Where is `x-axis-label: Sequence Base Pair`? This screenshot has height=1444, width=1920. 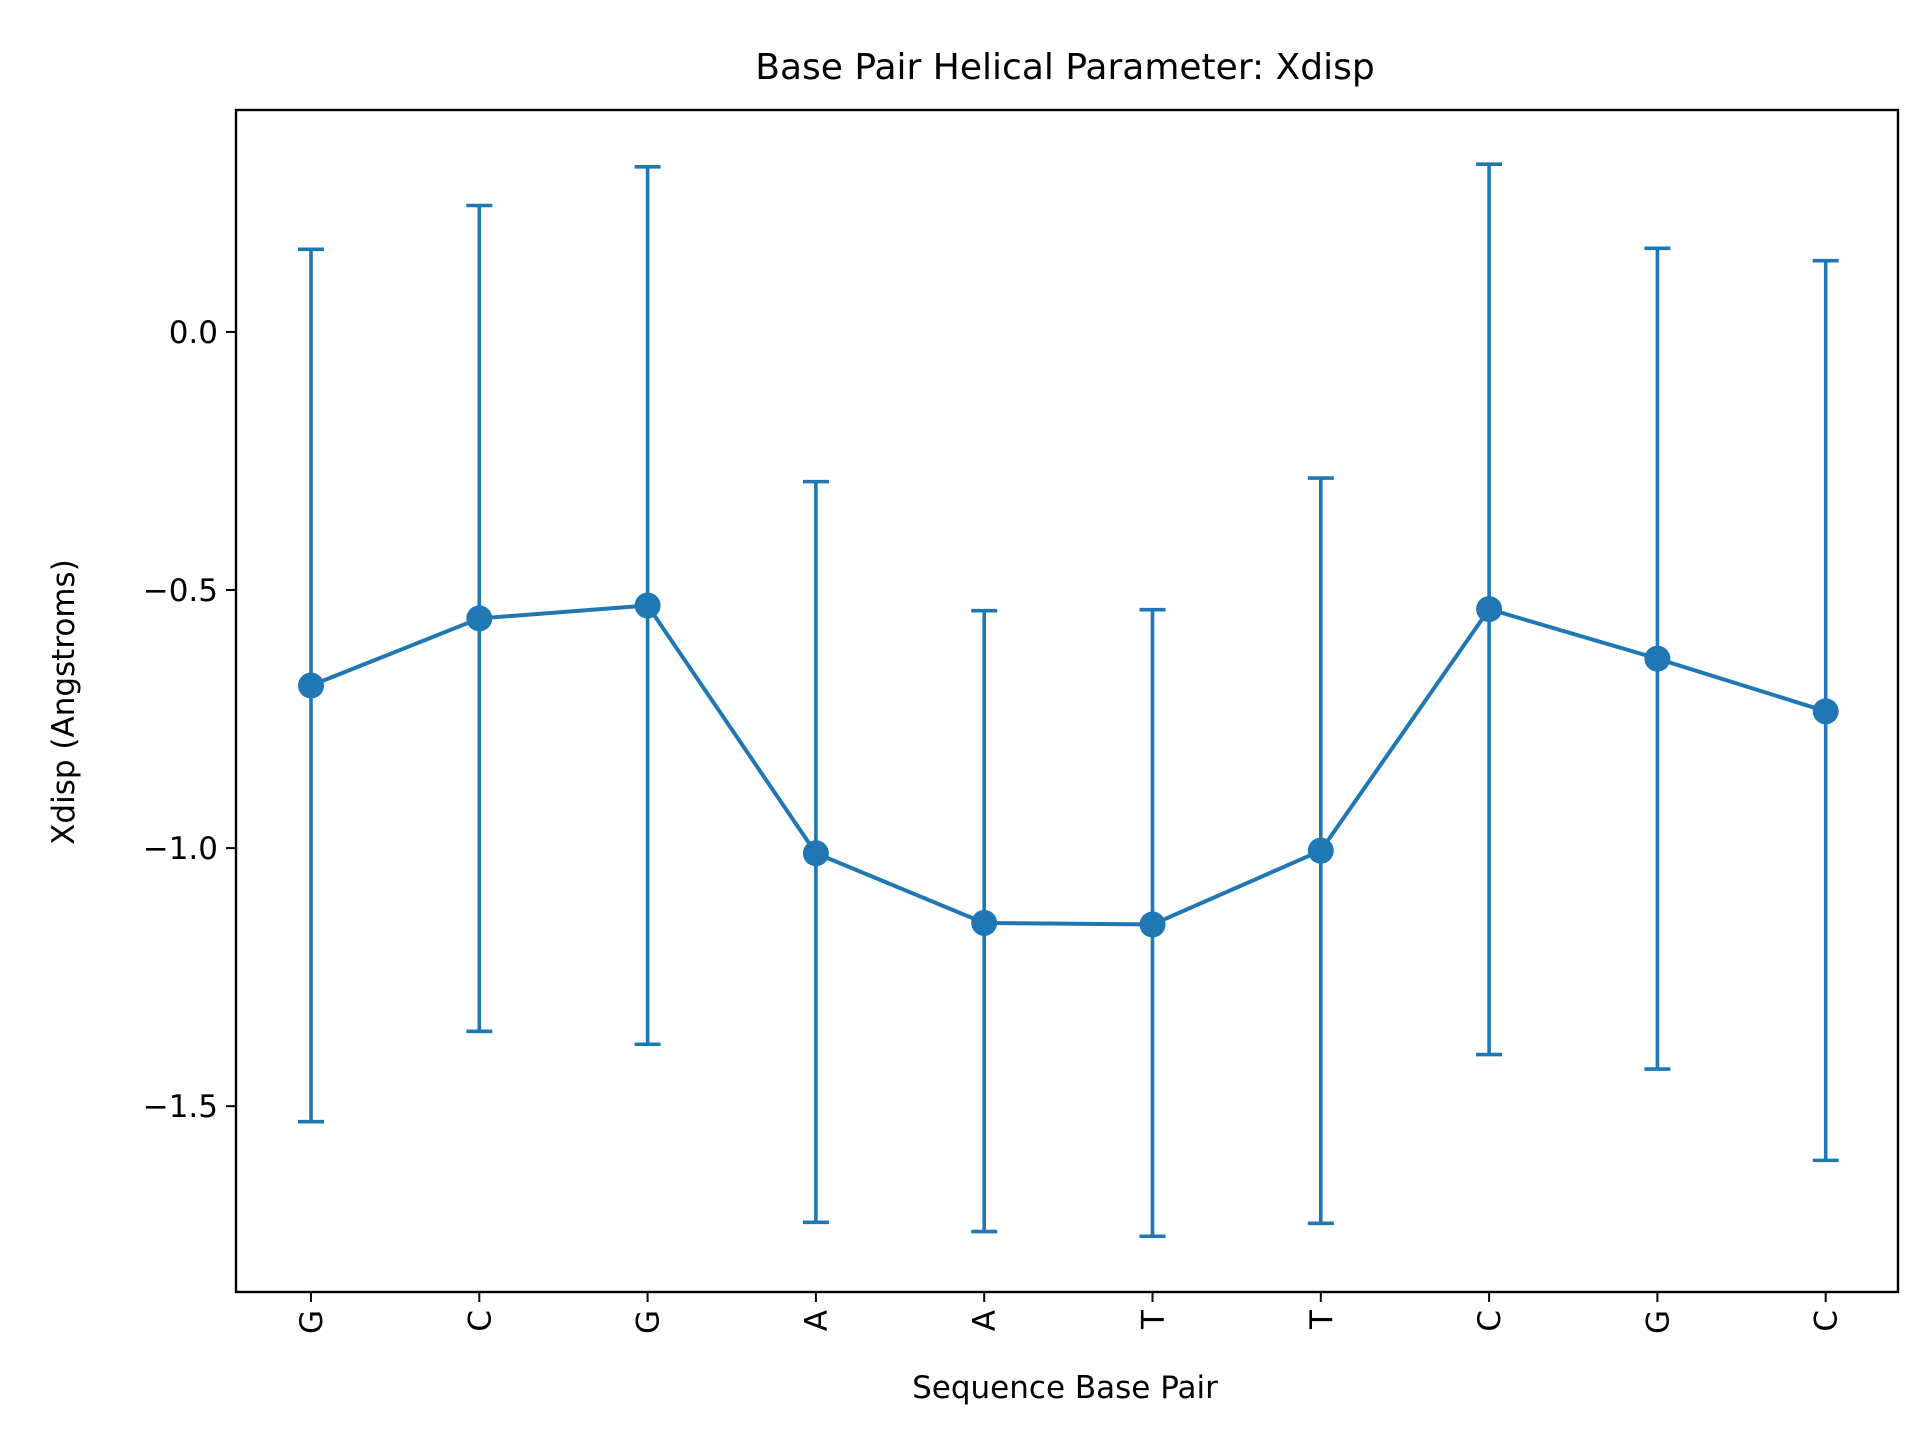
x-axis-label: Sequence Base Pair is located at coordinates (1065, 1388).